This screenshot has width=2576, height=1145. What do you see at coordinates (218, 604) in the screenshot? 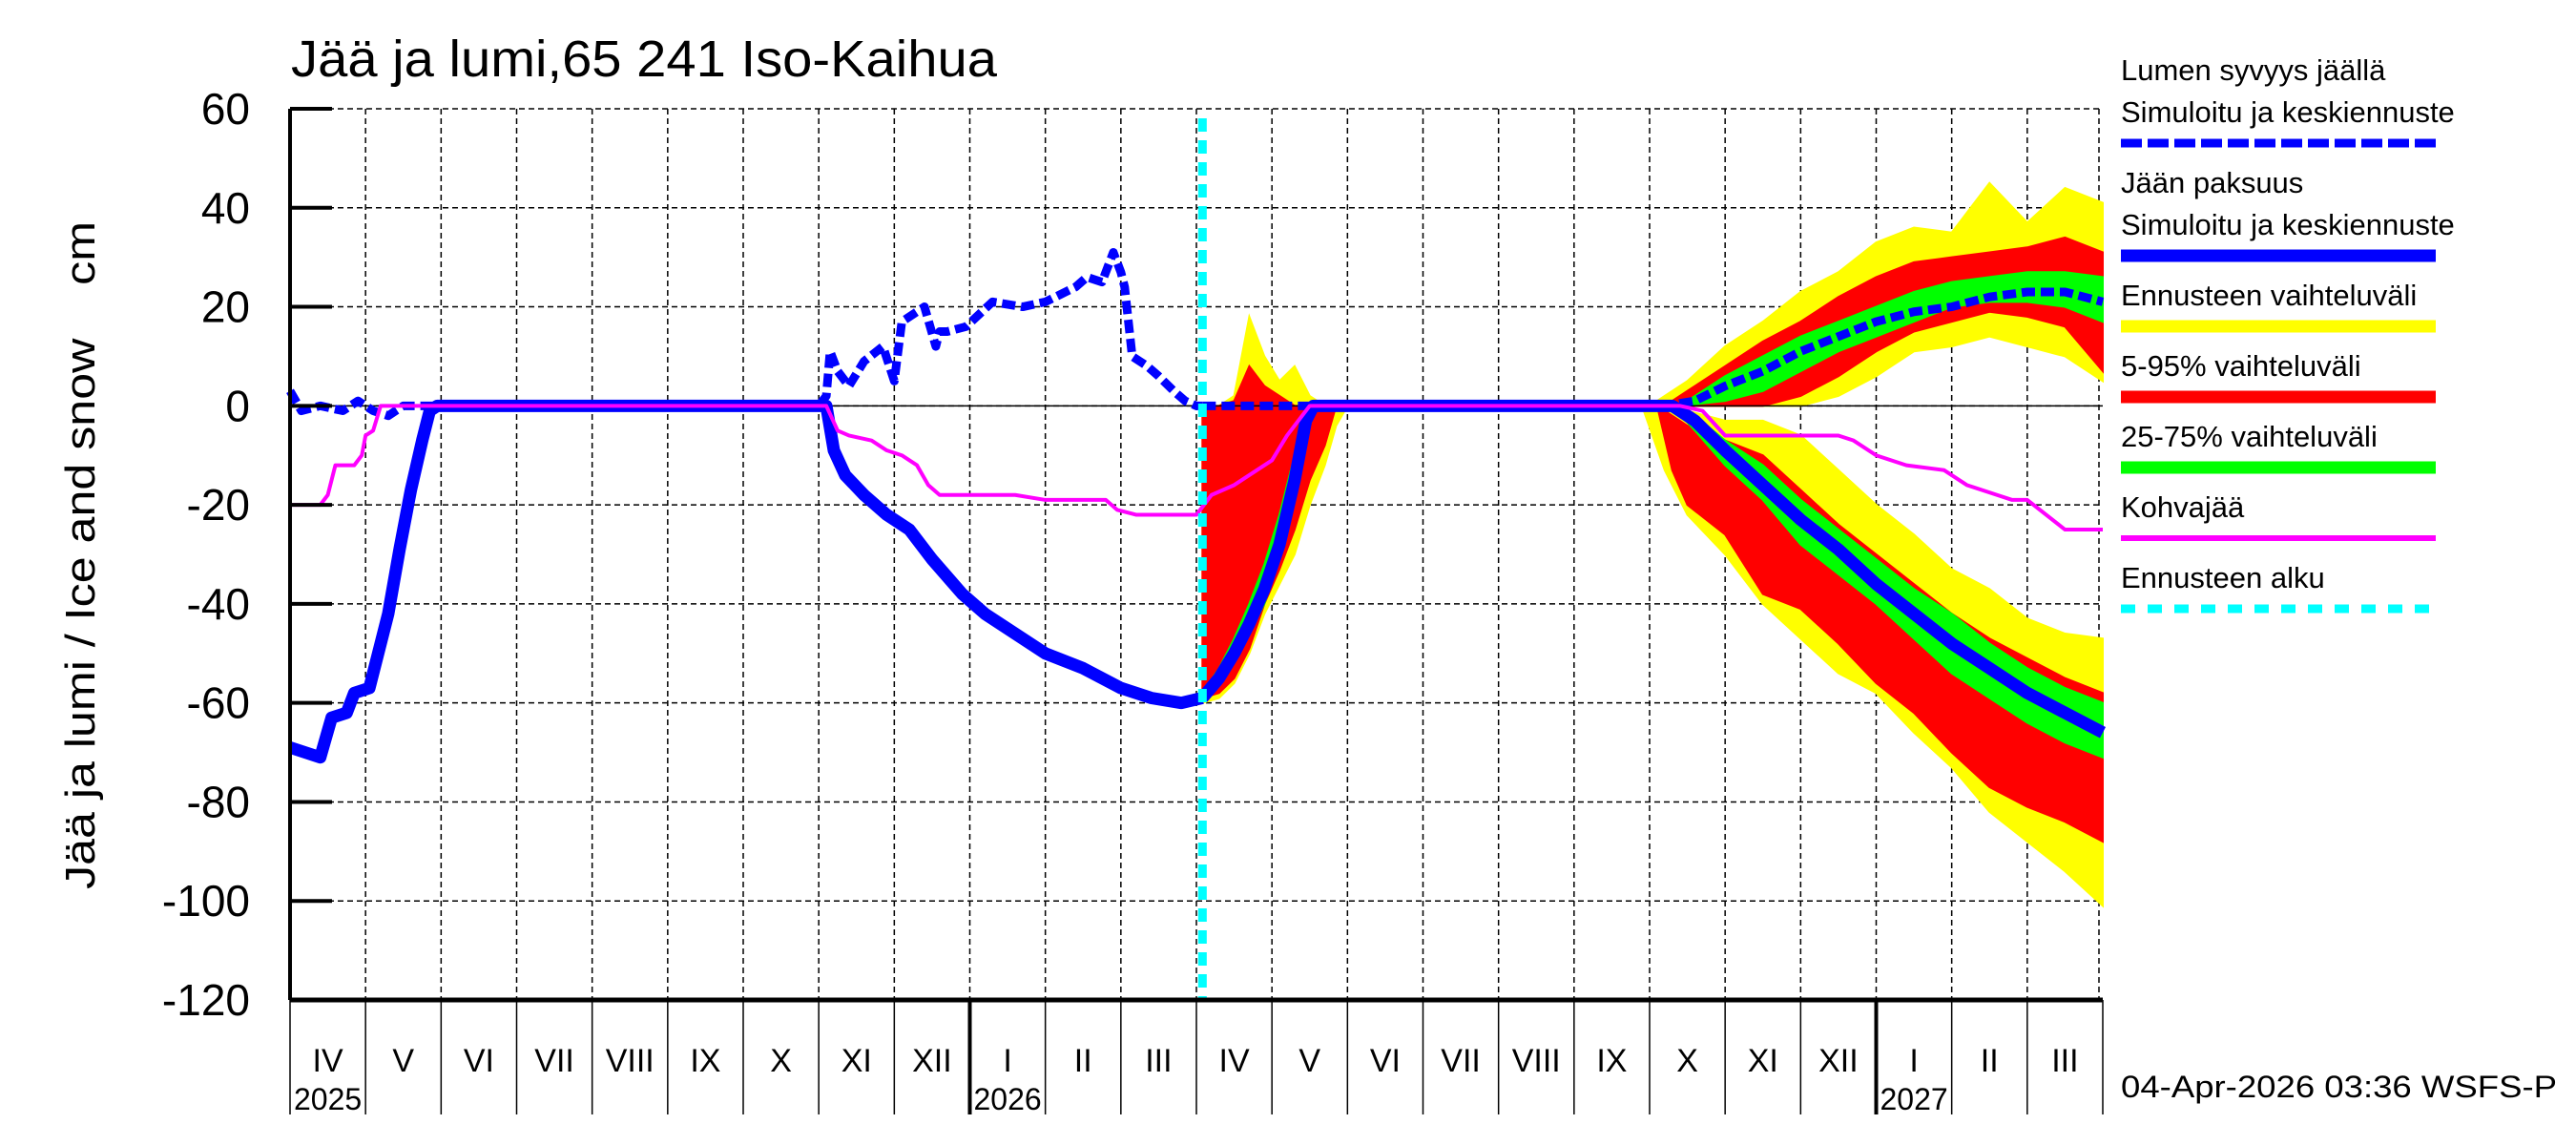
I see `y-tick-label: -40` at bounding box center [218, 604].